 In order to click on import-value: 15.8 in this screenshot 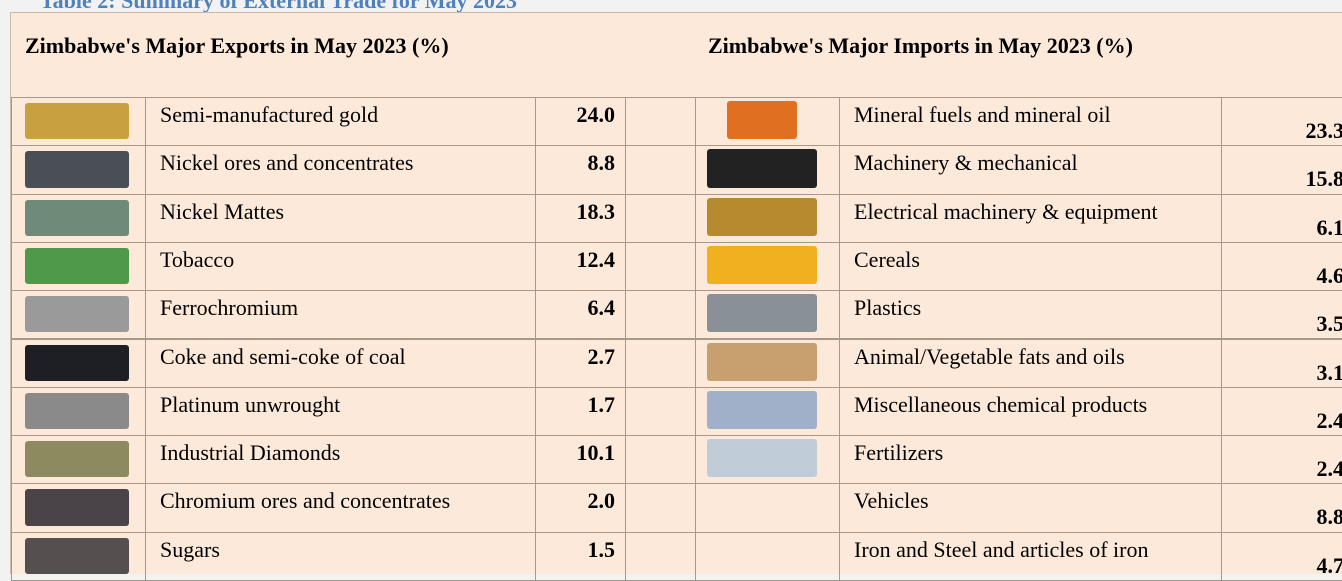, I will do `click(1281, 170)`.